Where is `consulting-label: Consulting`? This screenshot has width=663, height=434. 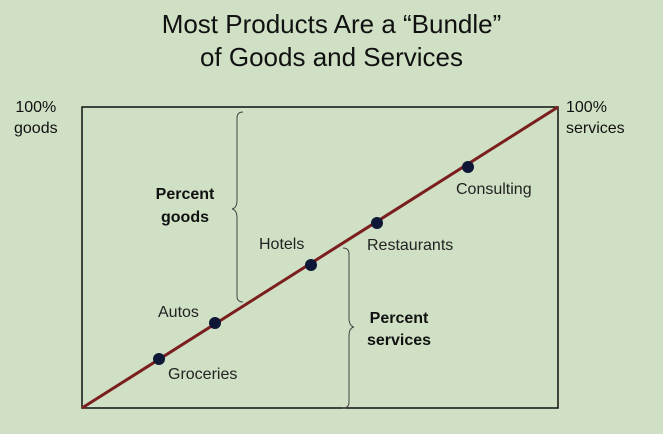
consulting-label: Consulting is located at coordinates (494, 189).